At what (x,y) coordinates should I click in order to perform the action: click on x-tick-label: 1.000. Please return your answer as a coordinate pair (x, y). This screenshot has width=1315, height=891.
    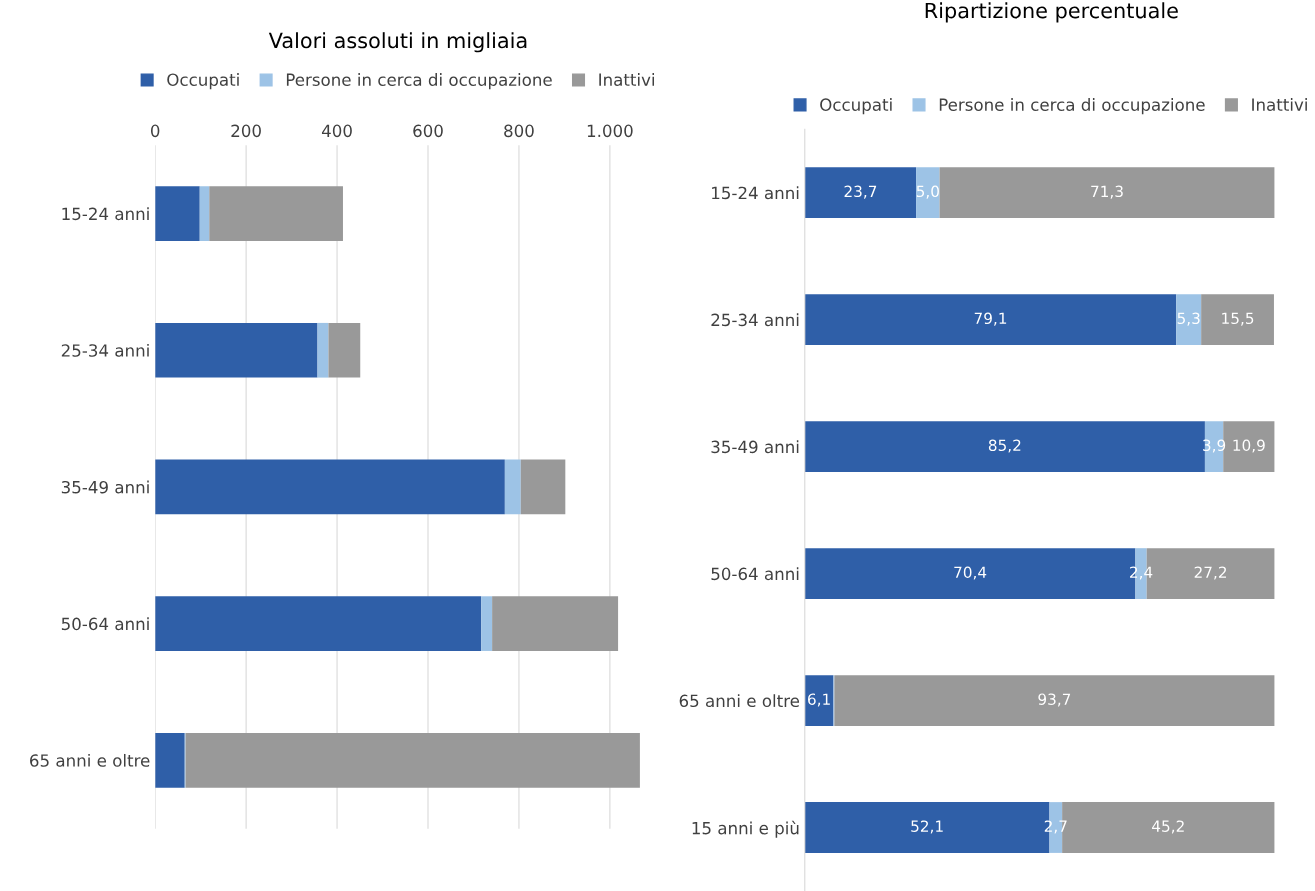
    Looking at the image, I should click on (610, 131).